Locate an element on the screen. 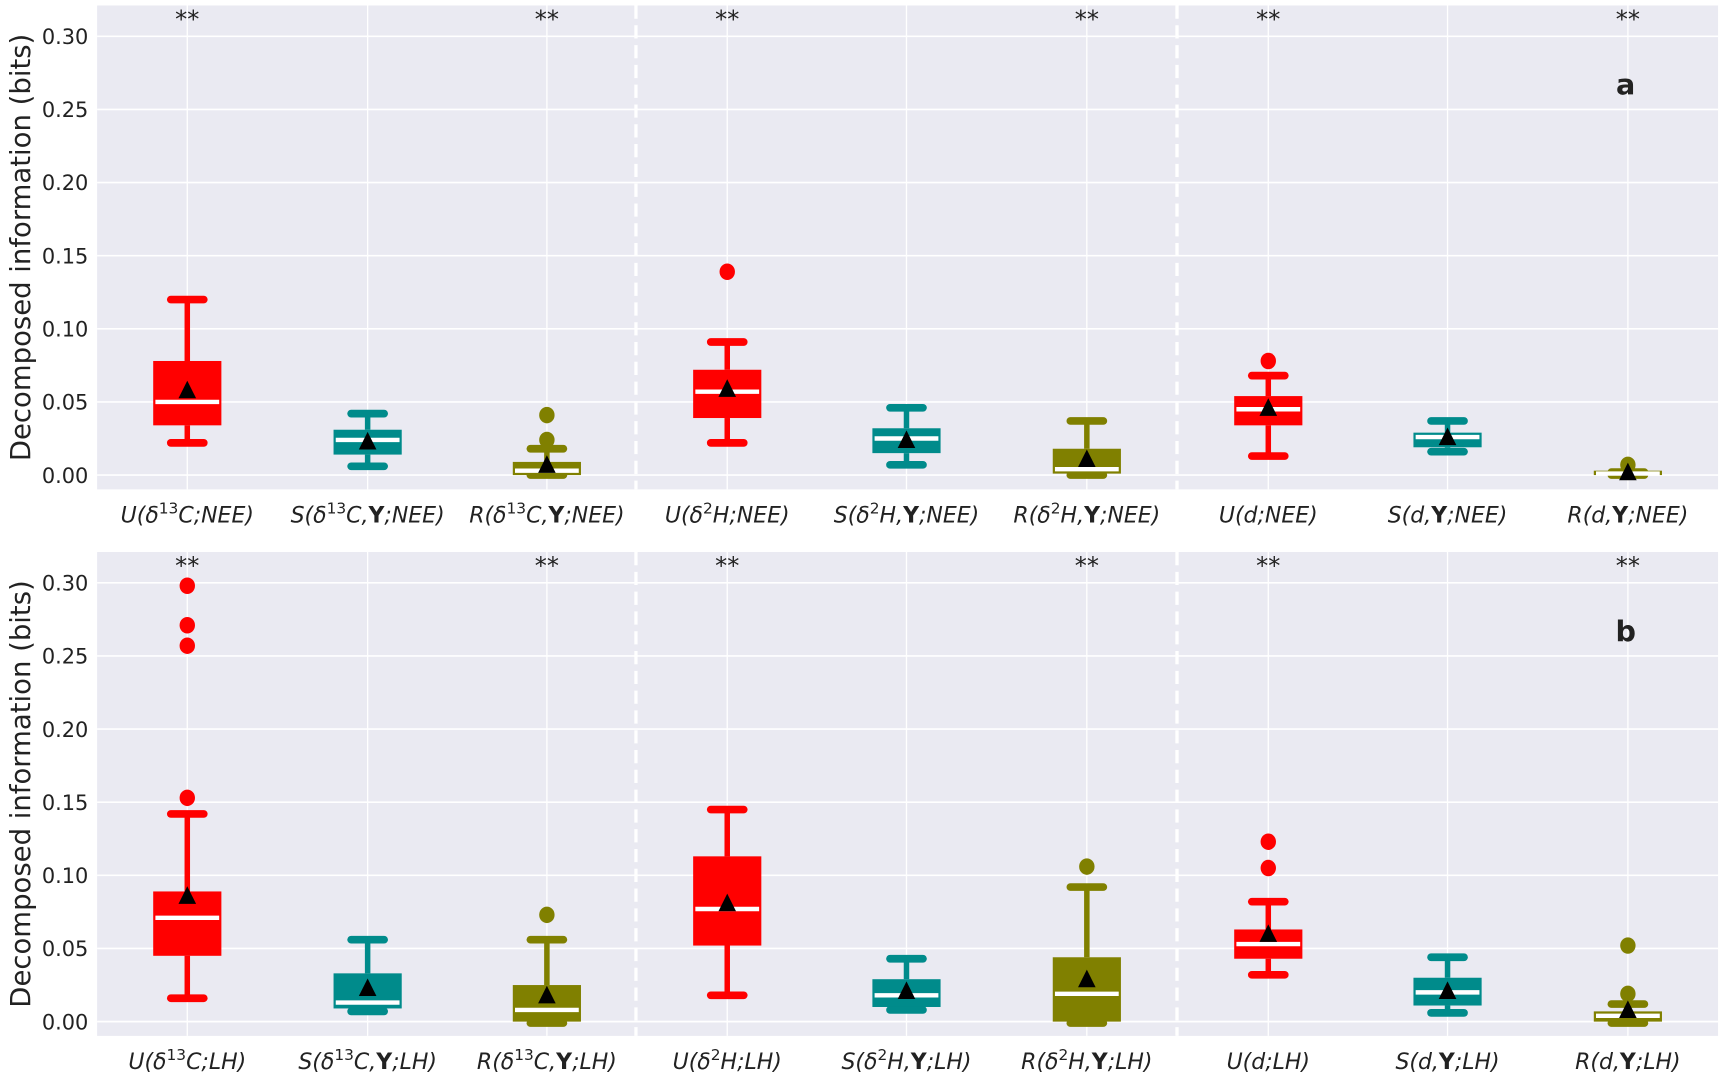 The height and width of the screenshot is (1081, 1725). x-tick-label: S(δ13C,Y;NEE) is located at coordinates (368, 513).